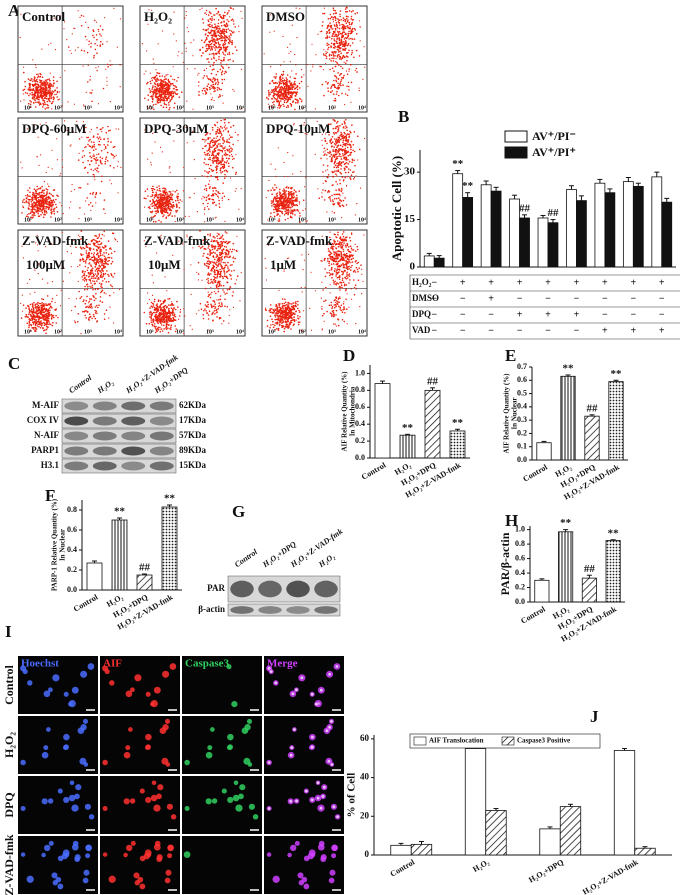  Describe the element at coordinates (302, 220) in the screenshot. I see `flow-tick-label: 10²` at that location.